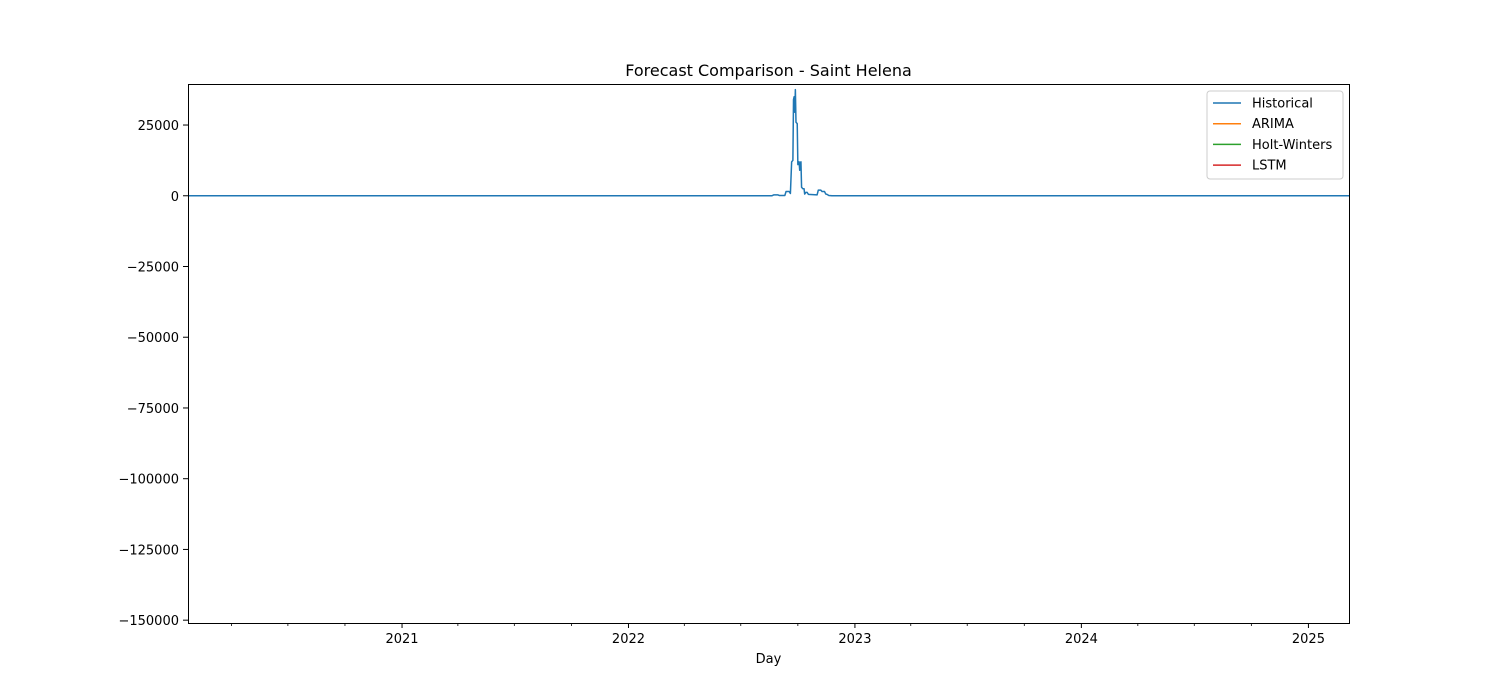  I want to click on series-line-historical, so click(769, 142).